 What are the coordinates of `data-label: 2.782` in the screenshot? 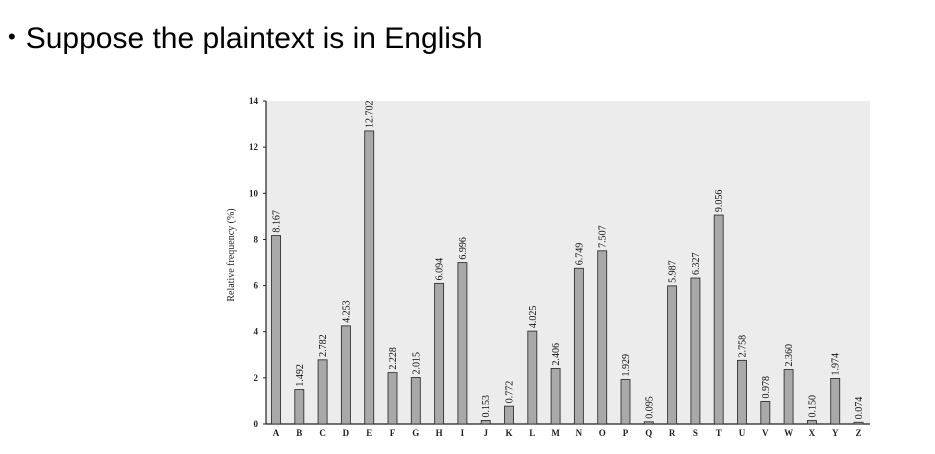 It's located at (323, 345).